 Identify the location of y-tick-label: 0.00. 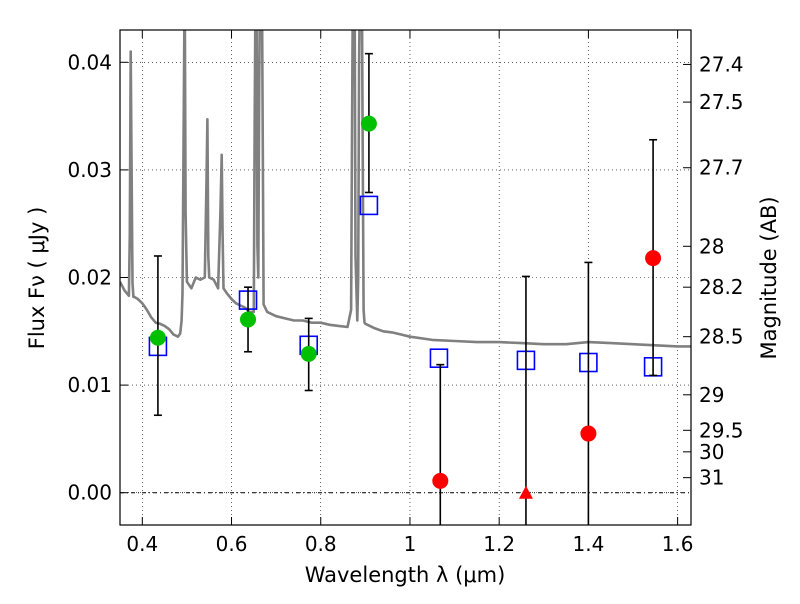
(89, 493).